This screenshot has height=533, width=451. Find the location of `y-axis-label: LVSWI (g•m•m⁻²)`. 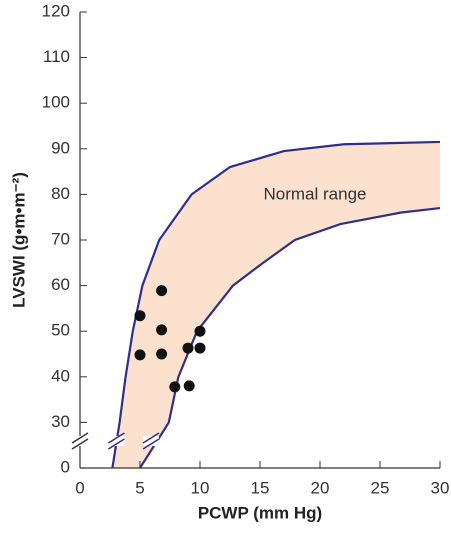

y-axis-label: LVSWI (g•m•m⁻²) is located at coordinates (18, 240).